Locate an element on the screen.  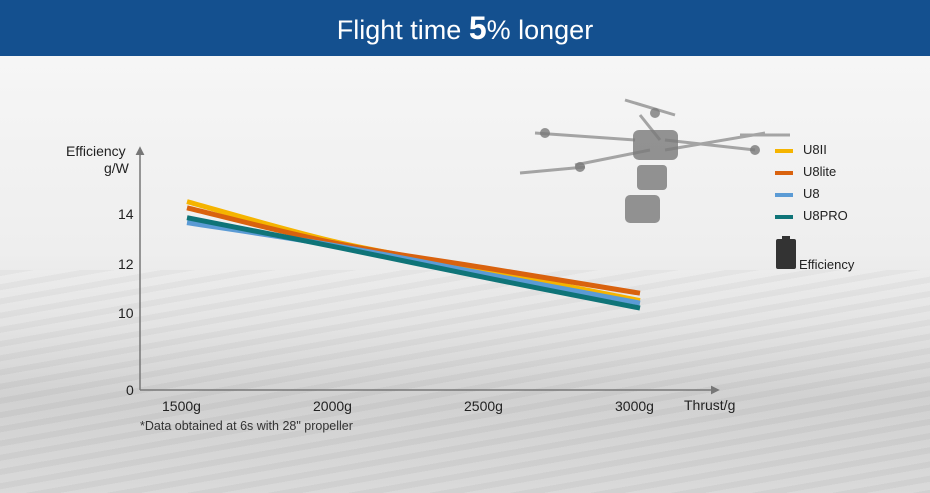
battery-icon is located at coordinates (786, 252).